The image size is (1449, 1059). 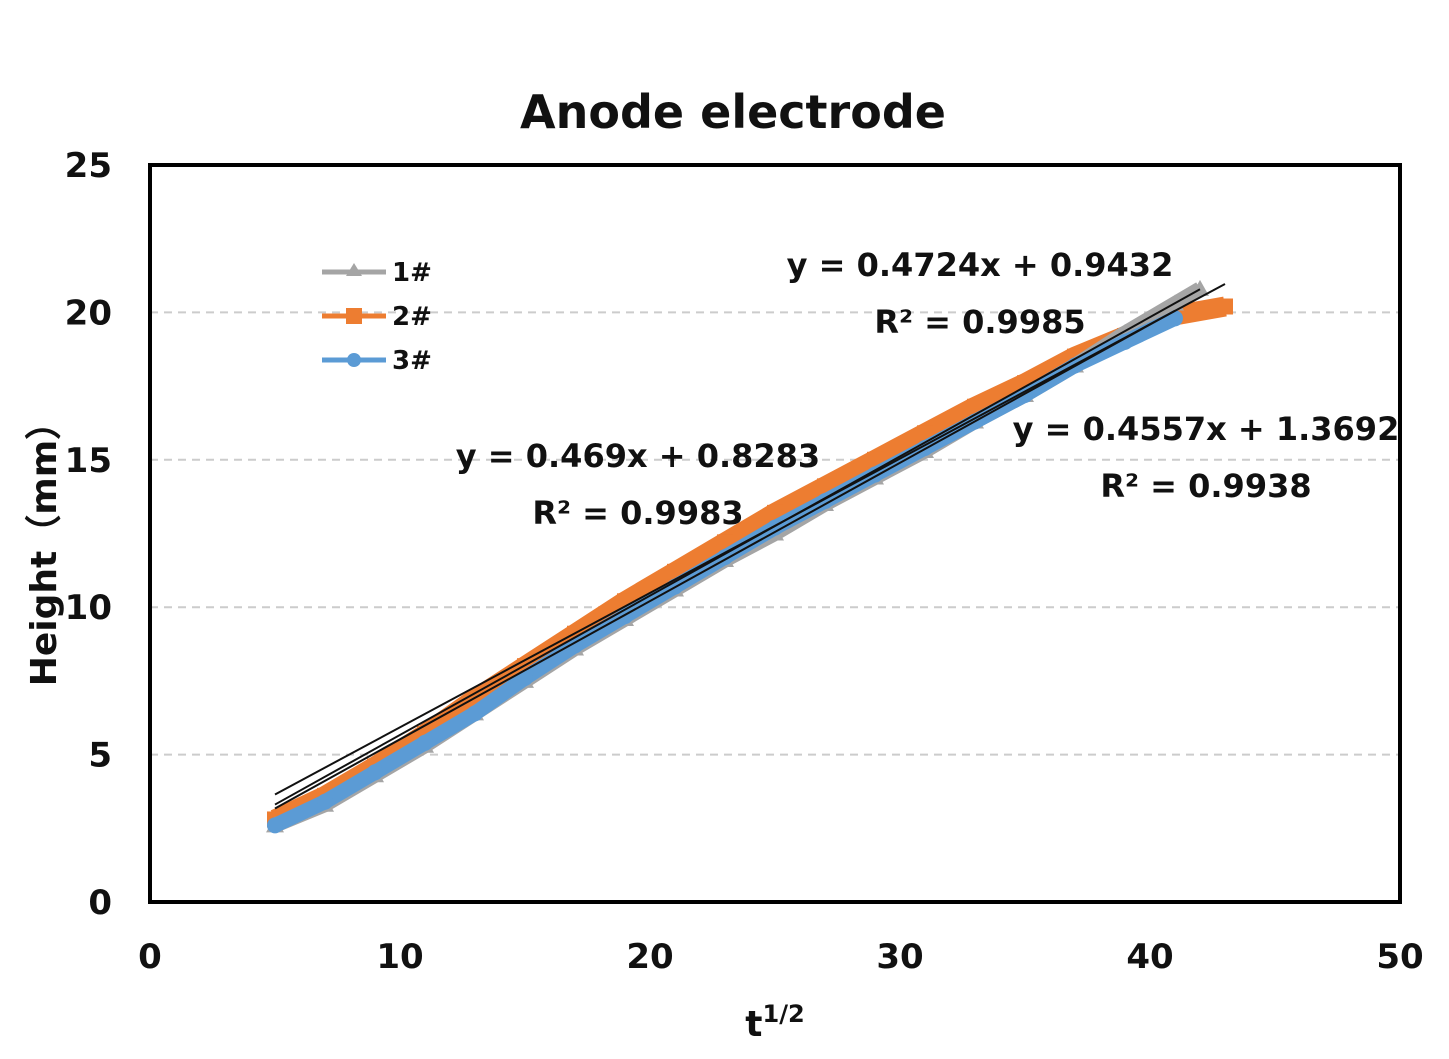 What do you see at coordinates (979, 322) in the screenshot?
I see `trend-r2-1: R² = 0.9985` at bounding box center [979, 322].